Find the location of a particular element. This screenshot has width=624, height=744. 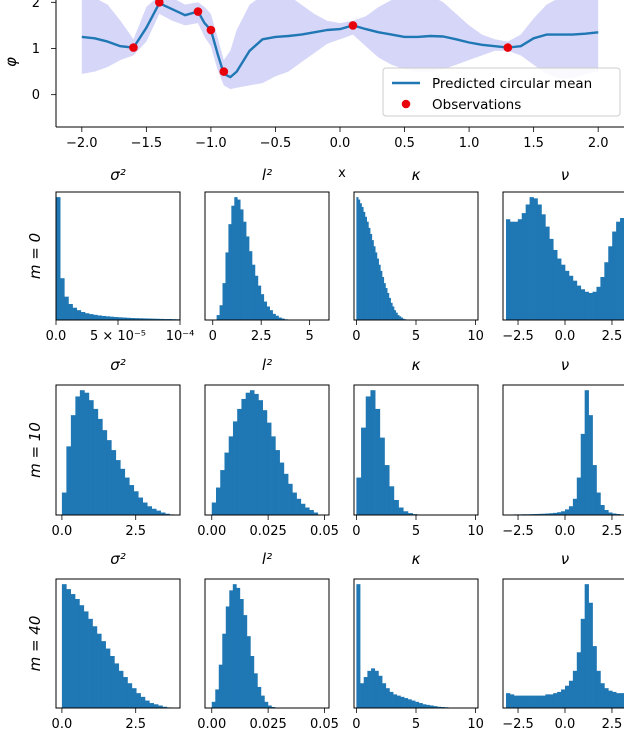

top-x-tick-label: 1.0 is located at coordinates (469, 143).